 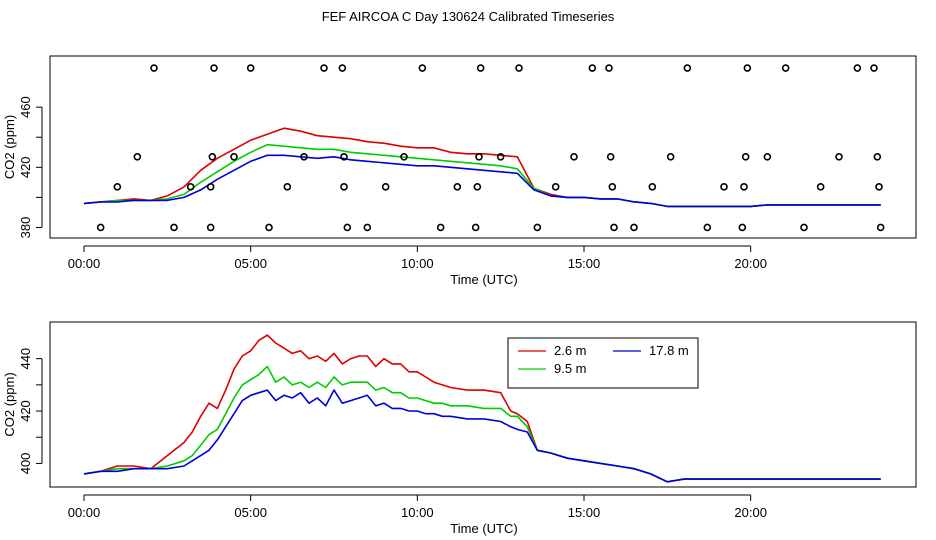 I want to click on series-line-2-6-m, so click(x=482, y=167).